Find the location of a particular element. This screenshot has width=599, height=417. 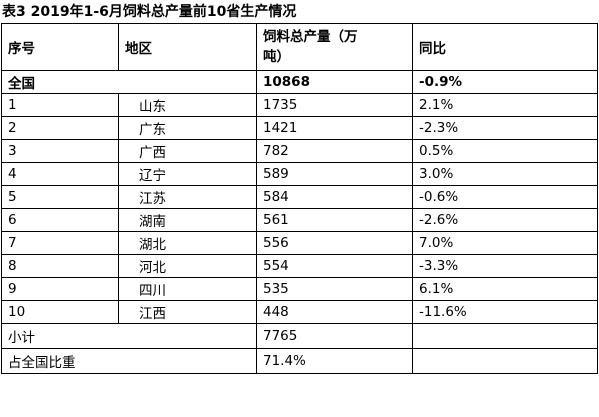

header-yoy: 同比 is located at coordinates (505, 47).